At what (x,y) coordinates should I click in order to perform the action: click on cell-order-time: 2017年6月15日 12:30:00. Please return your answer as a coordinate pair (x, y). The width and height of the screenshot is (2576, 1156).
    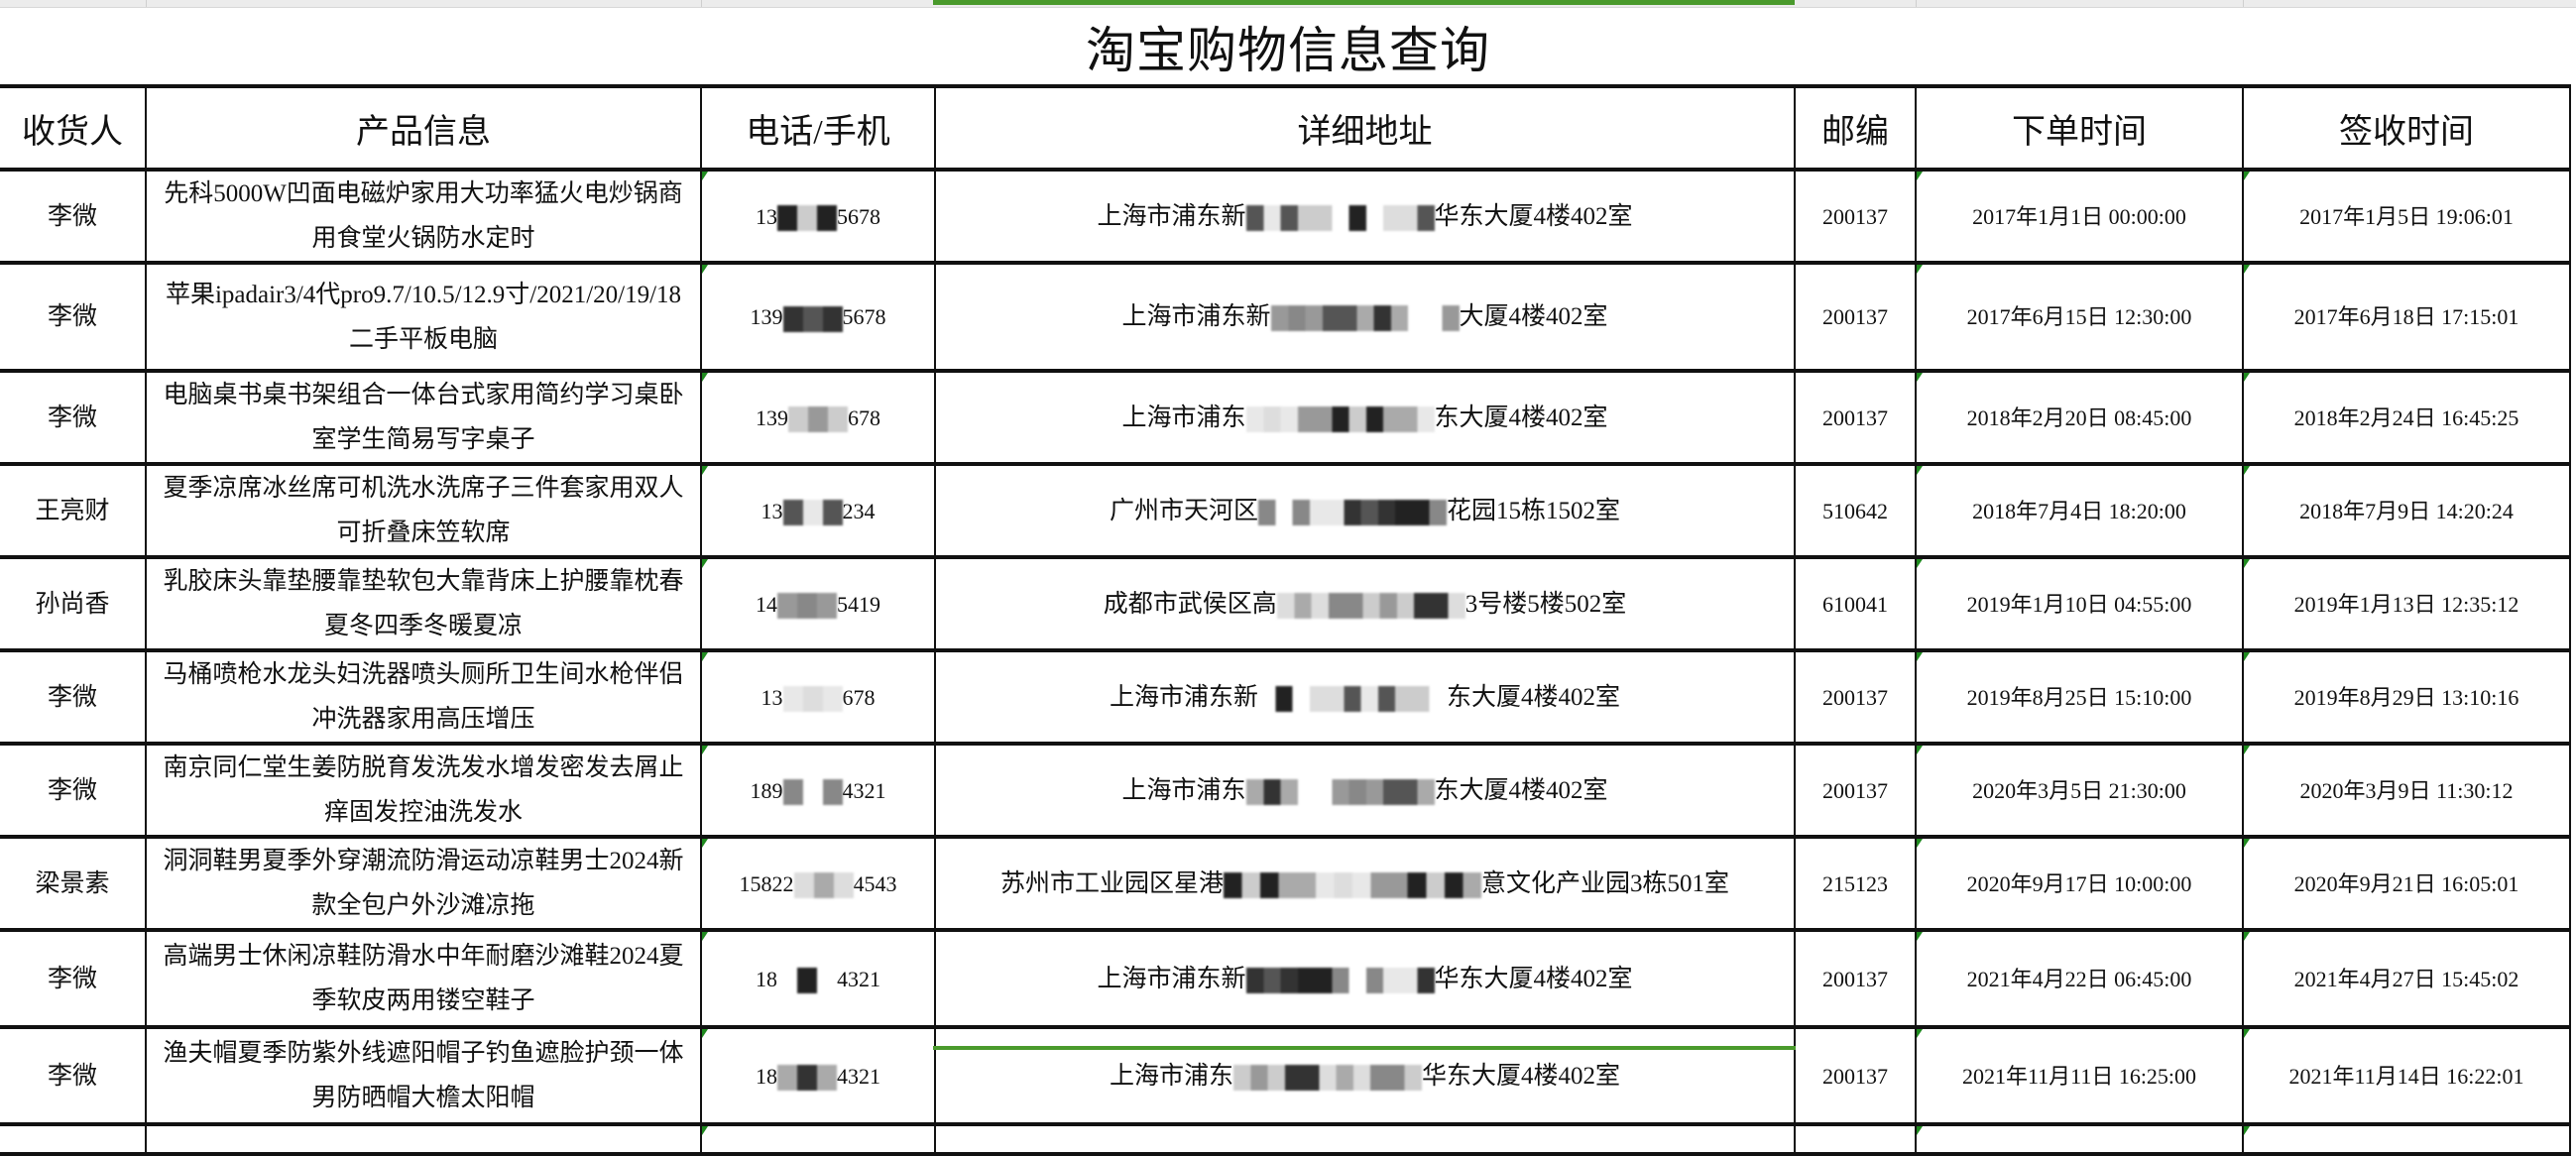
    Looking at the image, I should click on (2079, 317).